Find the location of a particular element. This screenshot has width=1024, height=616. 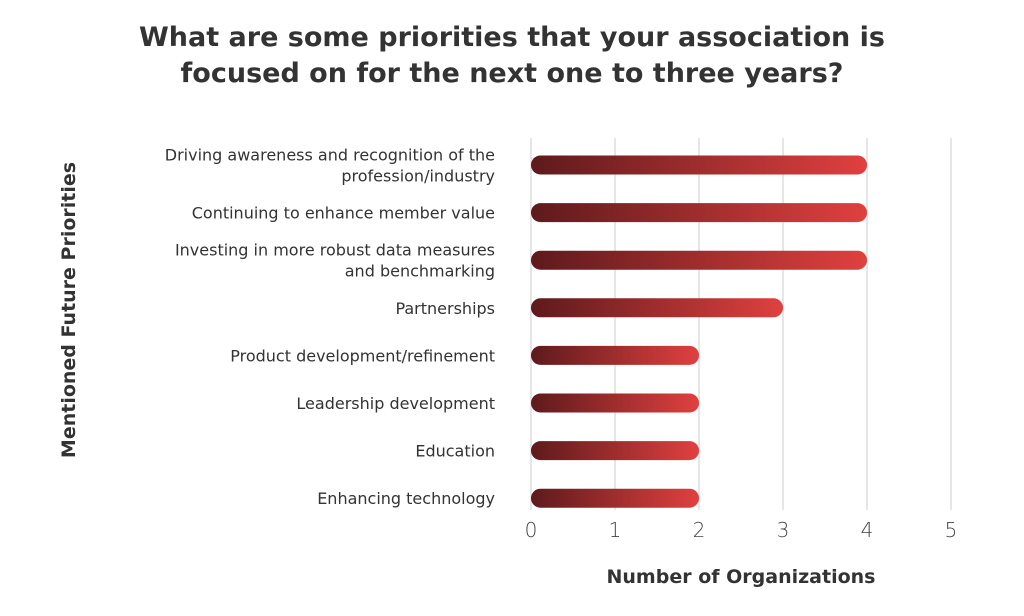

category-label: Leadership development is located at coordinates (395, 403).